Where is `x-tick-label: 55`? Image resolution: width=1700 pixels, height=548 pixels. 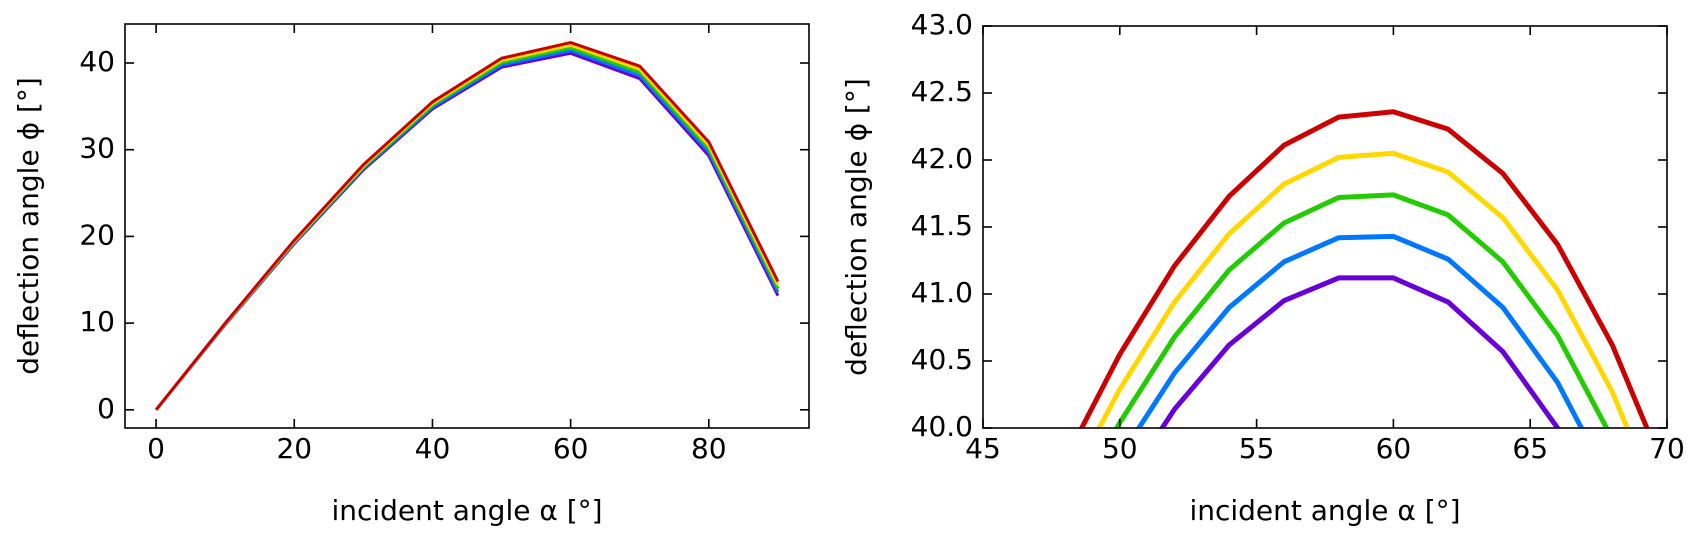 x-tick-label: 55 is located at coordinates (1257, 448).